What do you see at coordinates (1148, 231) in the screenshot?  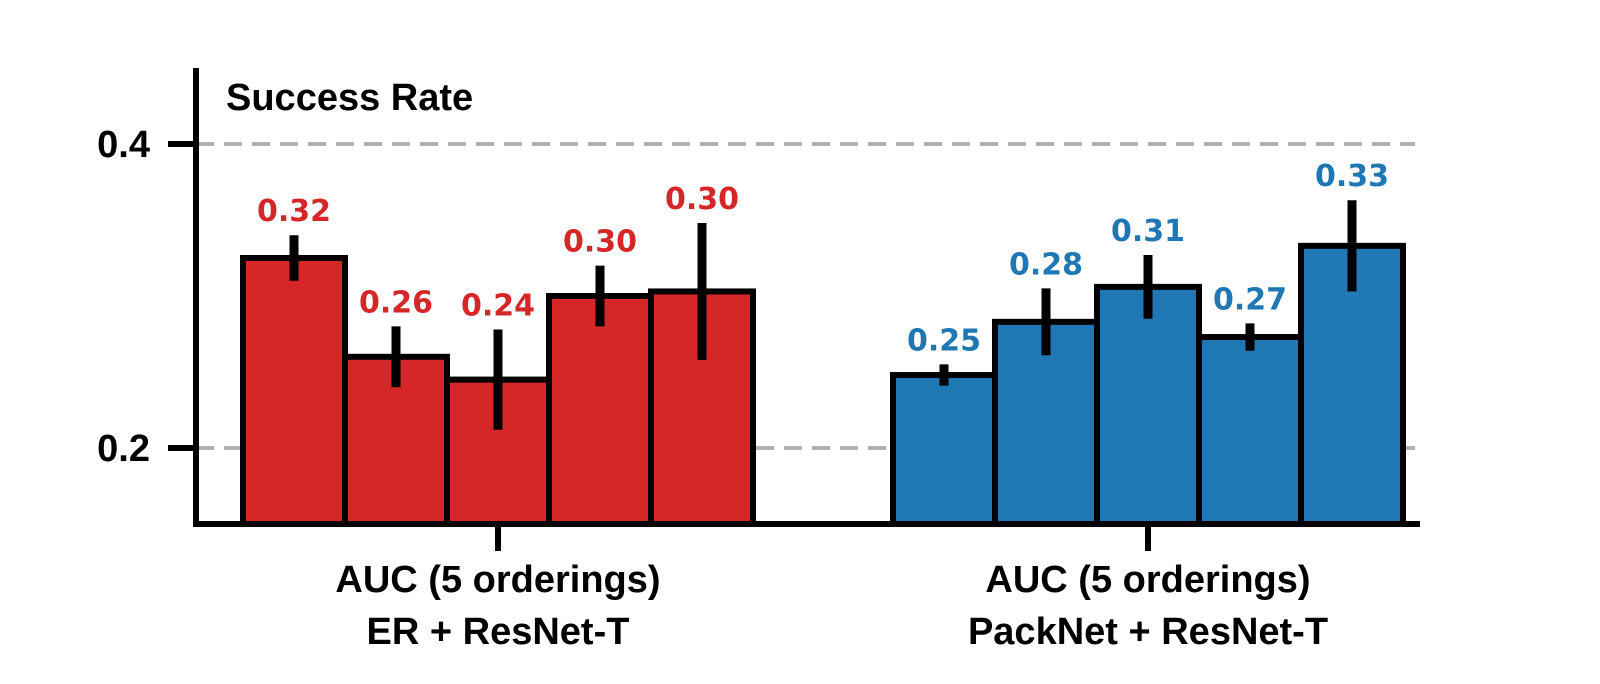 I see `bar-value-label: 0.31` at bounding box center [1148, 231].